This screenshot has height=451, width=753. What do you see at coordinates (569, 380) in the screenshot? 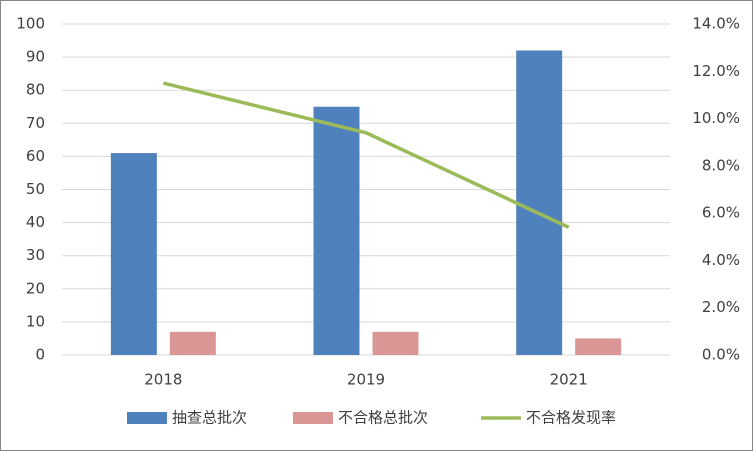
I see `x-tick-label: 2021` at bounding box center [569, 380].